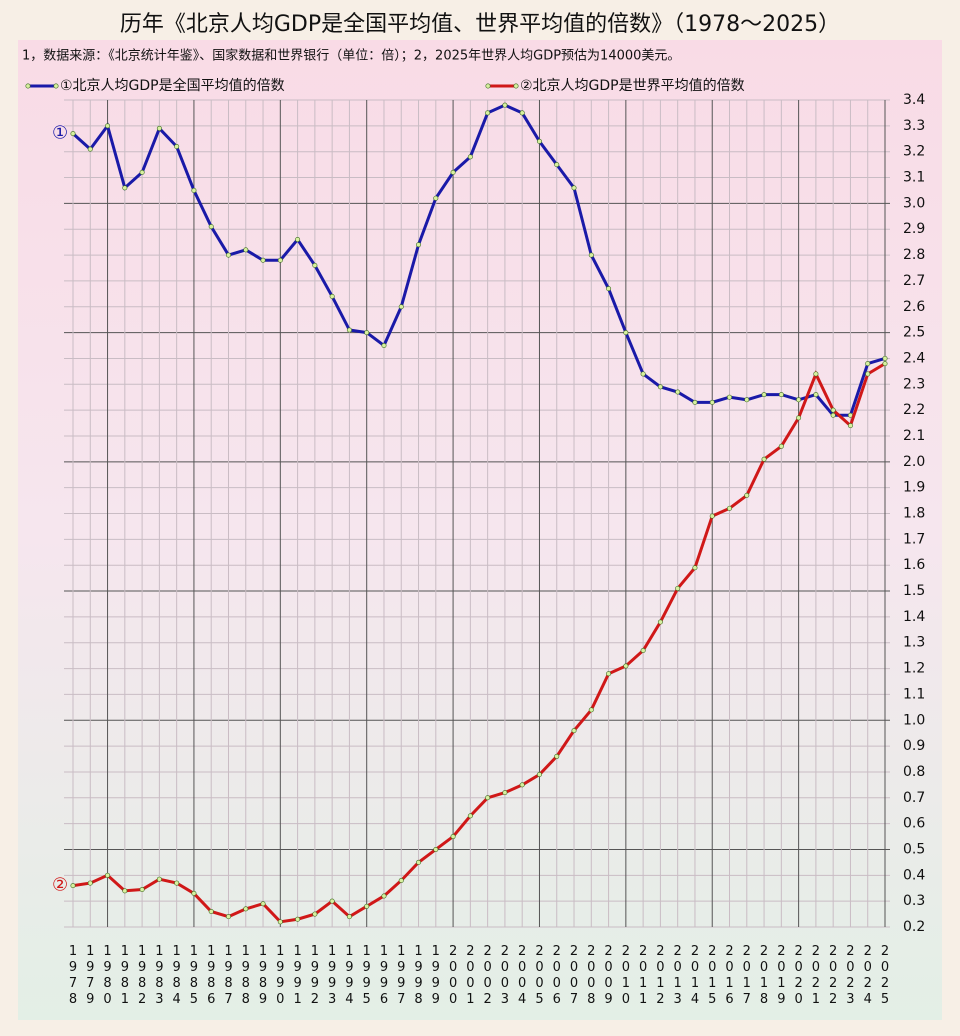 This screenshot has width=960, height=1036. I want to click on x-tick-label: 2012, so click(660, 976).